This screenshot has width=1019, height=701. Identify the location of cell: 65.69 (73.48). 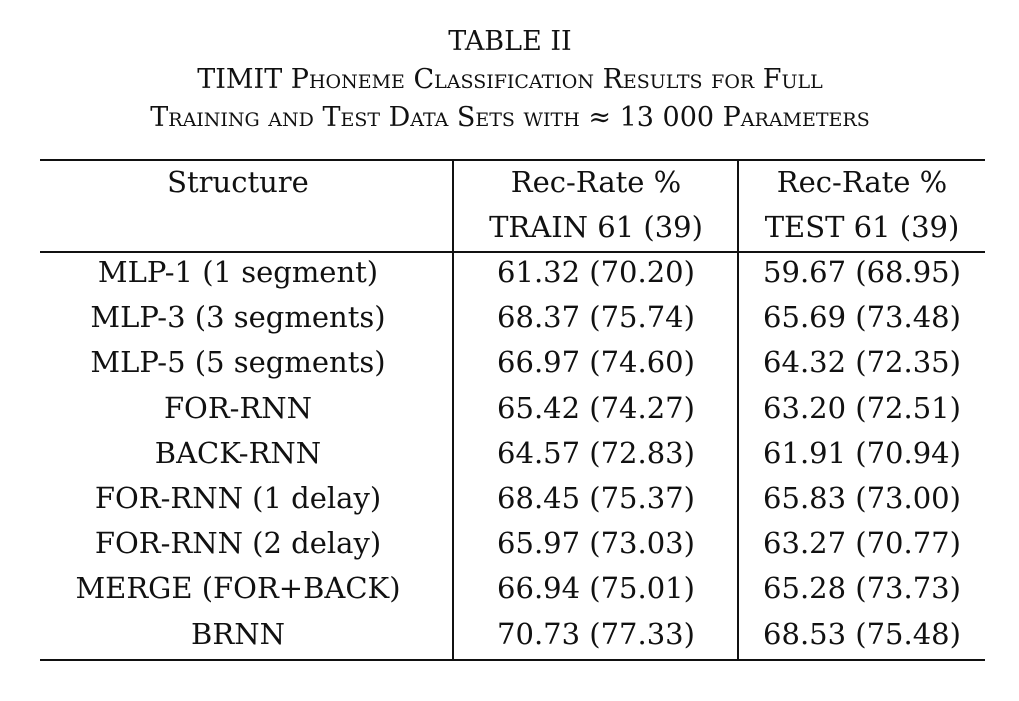
(862, 317).